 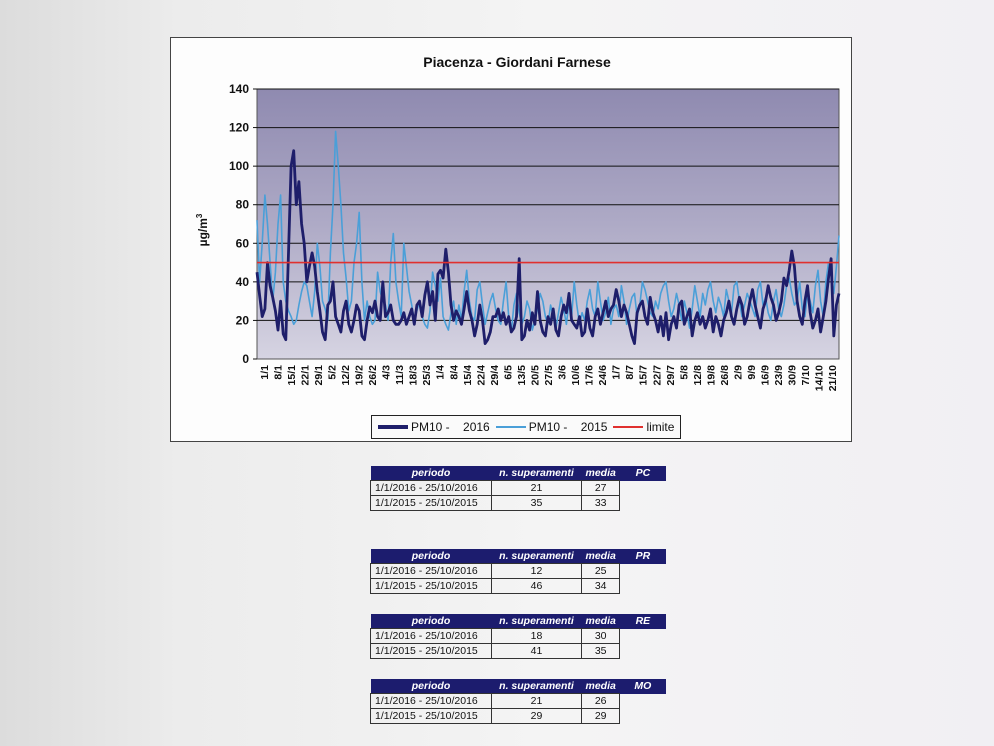 I want to click on x-tick-label: 16/9, so click(x=766, y=375).